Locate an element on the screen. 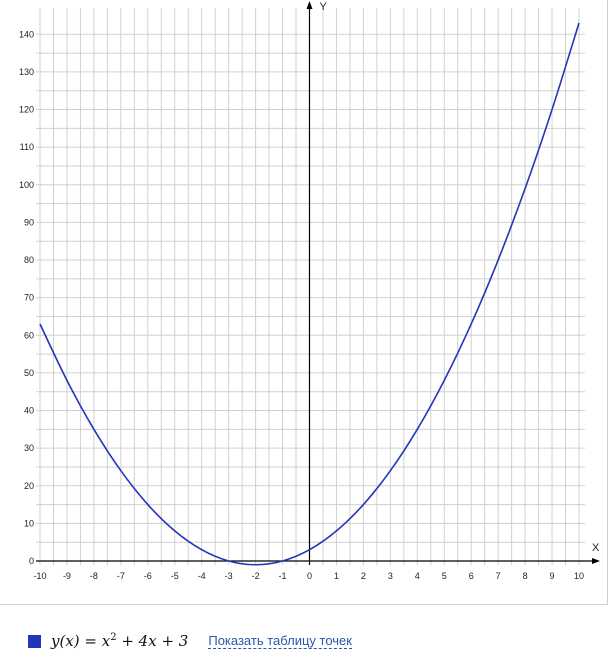  x-tick-label: 10 is located at coordinates (579, 576).